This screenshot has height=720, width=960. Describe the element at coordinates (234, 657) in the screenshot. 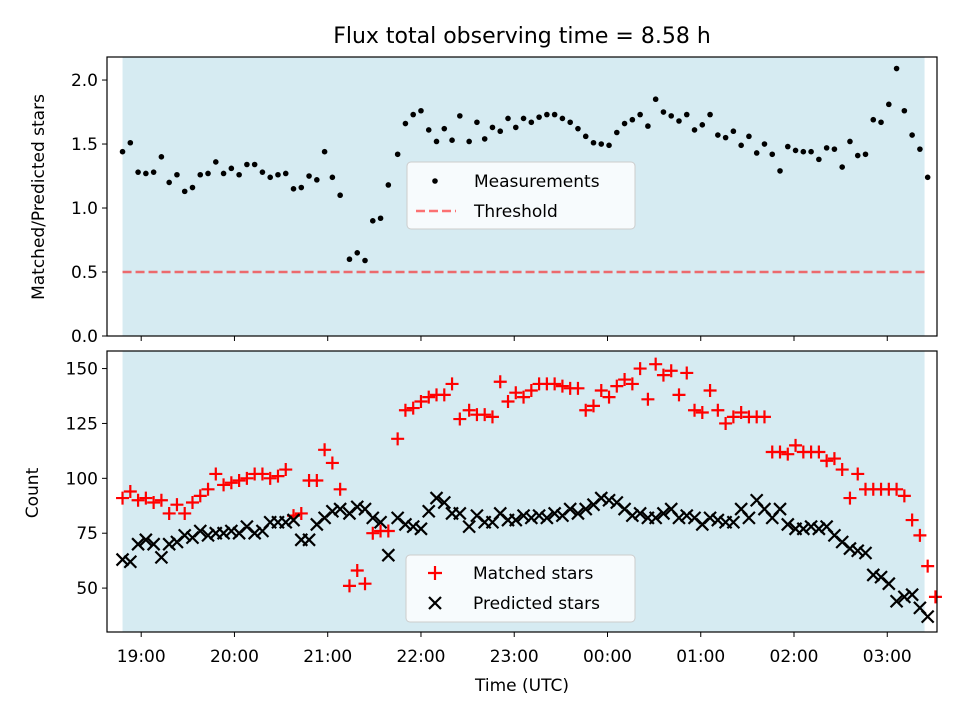

I see `x-tick-label: 20:00` at that location.